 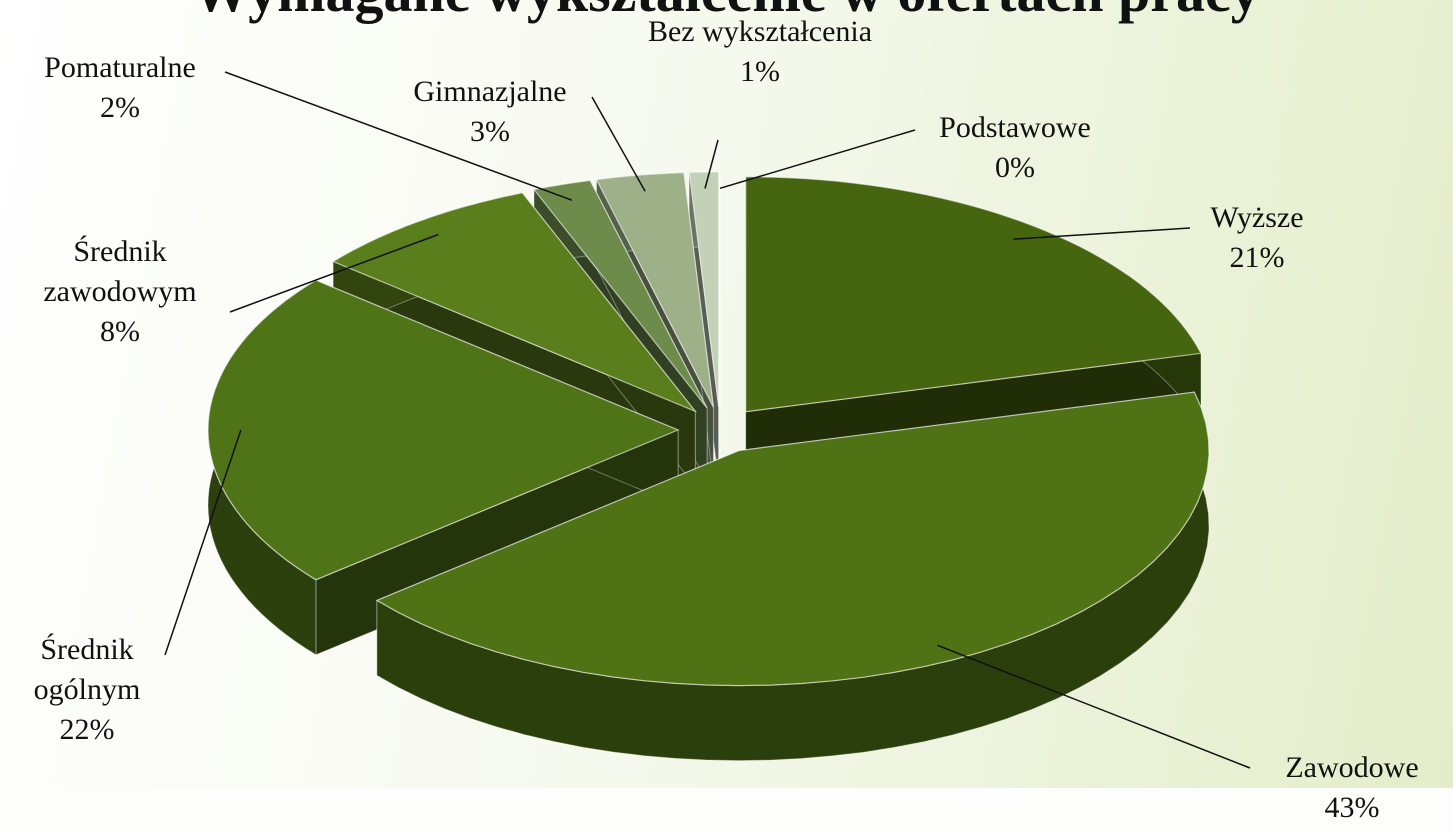 I want to click on chart-title: Wymagane wykształcenie w ofertach pracy, so click(x=725, y=12).